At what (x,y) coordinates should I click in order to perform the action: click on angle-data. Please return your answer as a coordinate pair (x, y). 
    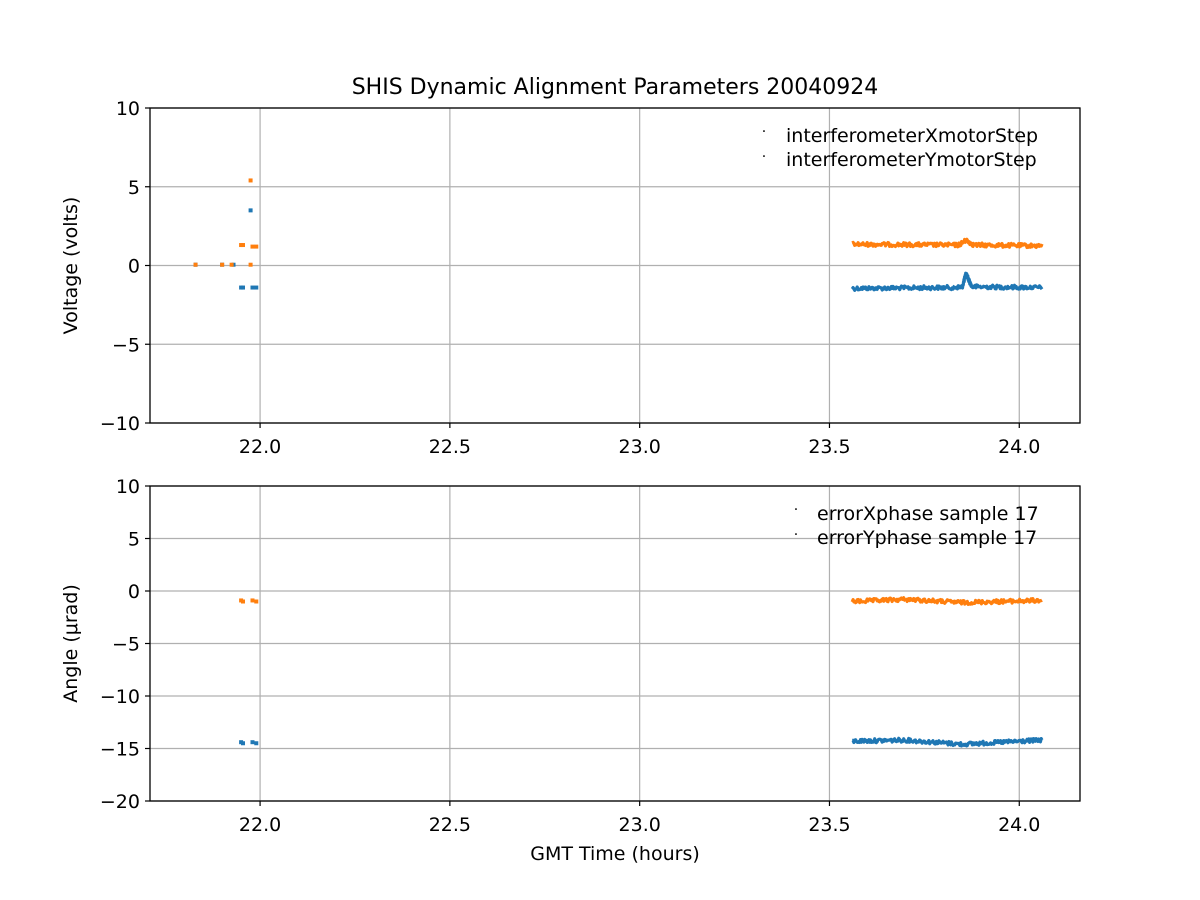
    Looking at the image, I should click on (641, 672).